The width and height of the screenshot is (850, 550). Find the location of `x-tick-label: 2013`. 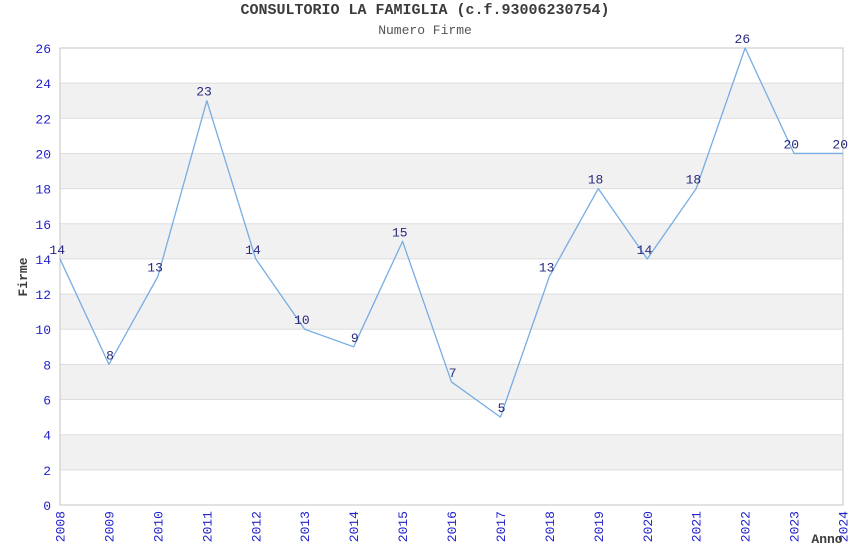

x-tick-label: 2013 is located at coordinates (305, 526).